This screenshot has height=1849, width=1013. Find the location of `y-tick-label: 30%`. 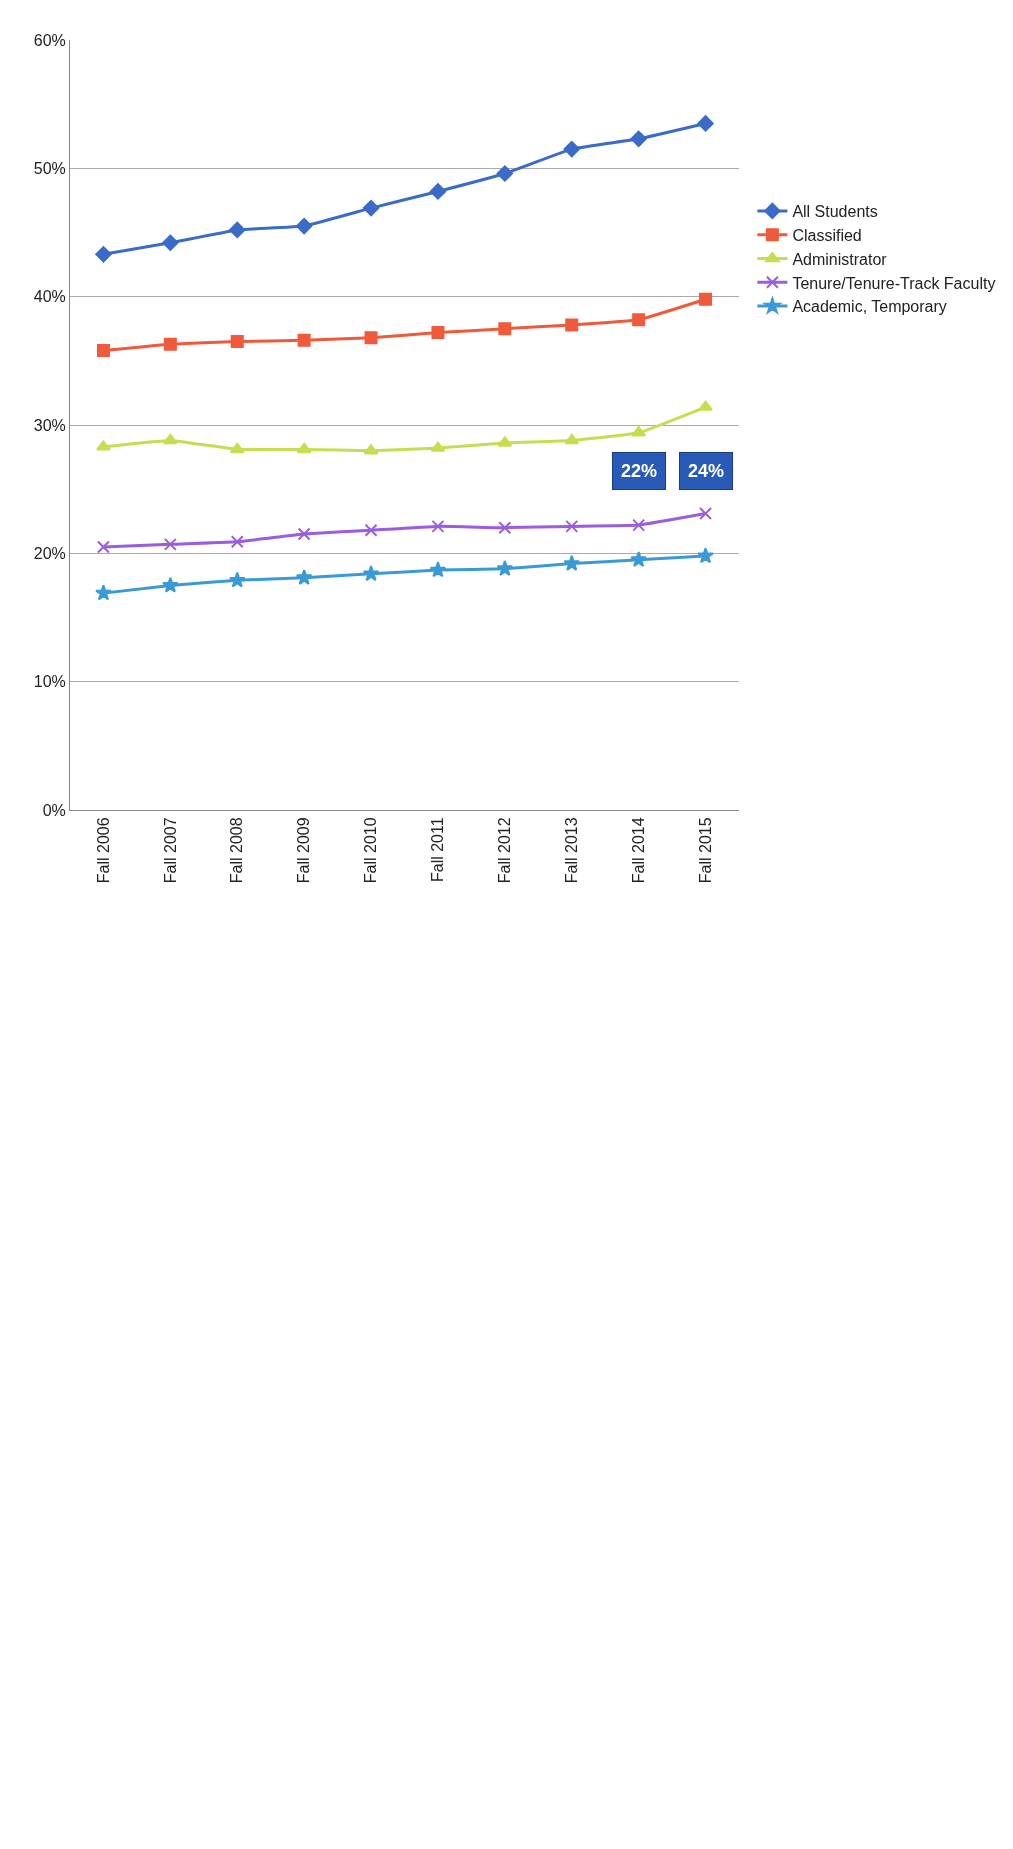

y-tick-label: 30% is located at coordinates (49, 425).